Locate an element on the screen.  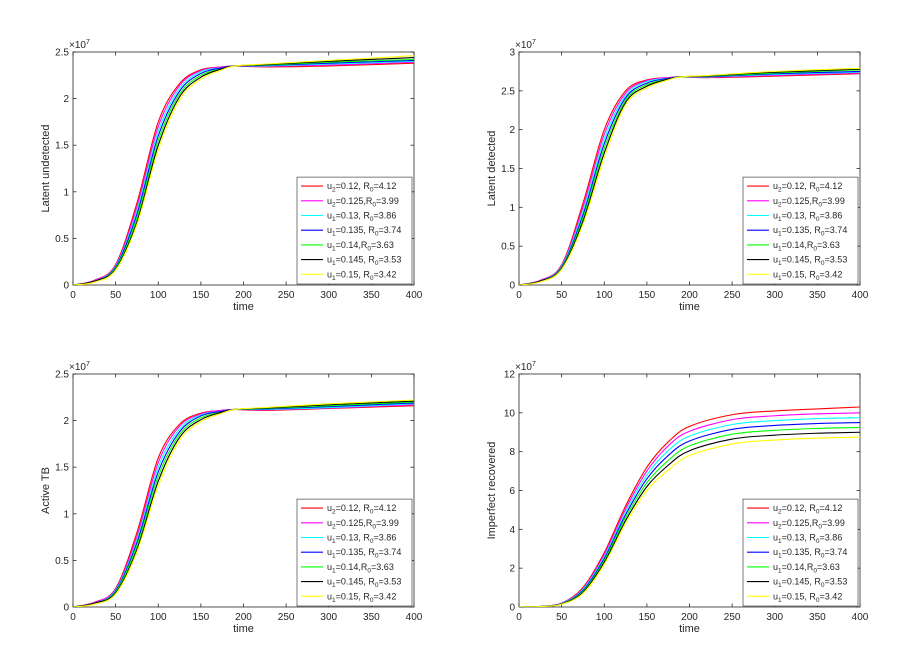
y-axis-label: Latent undetected is located at coordinates (46, 168).